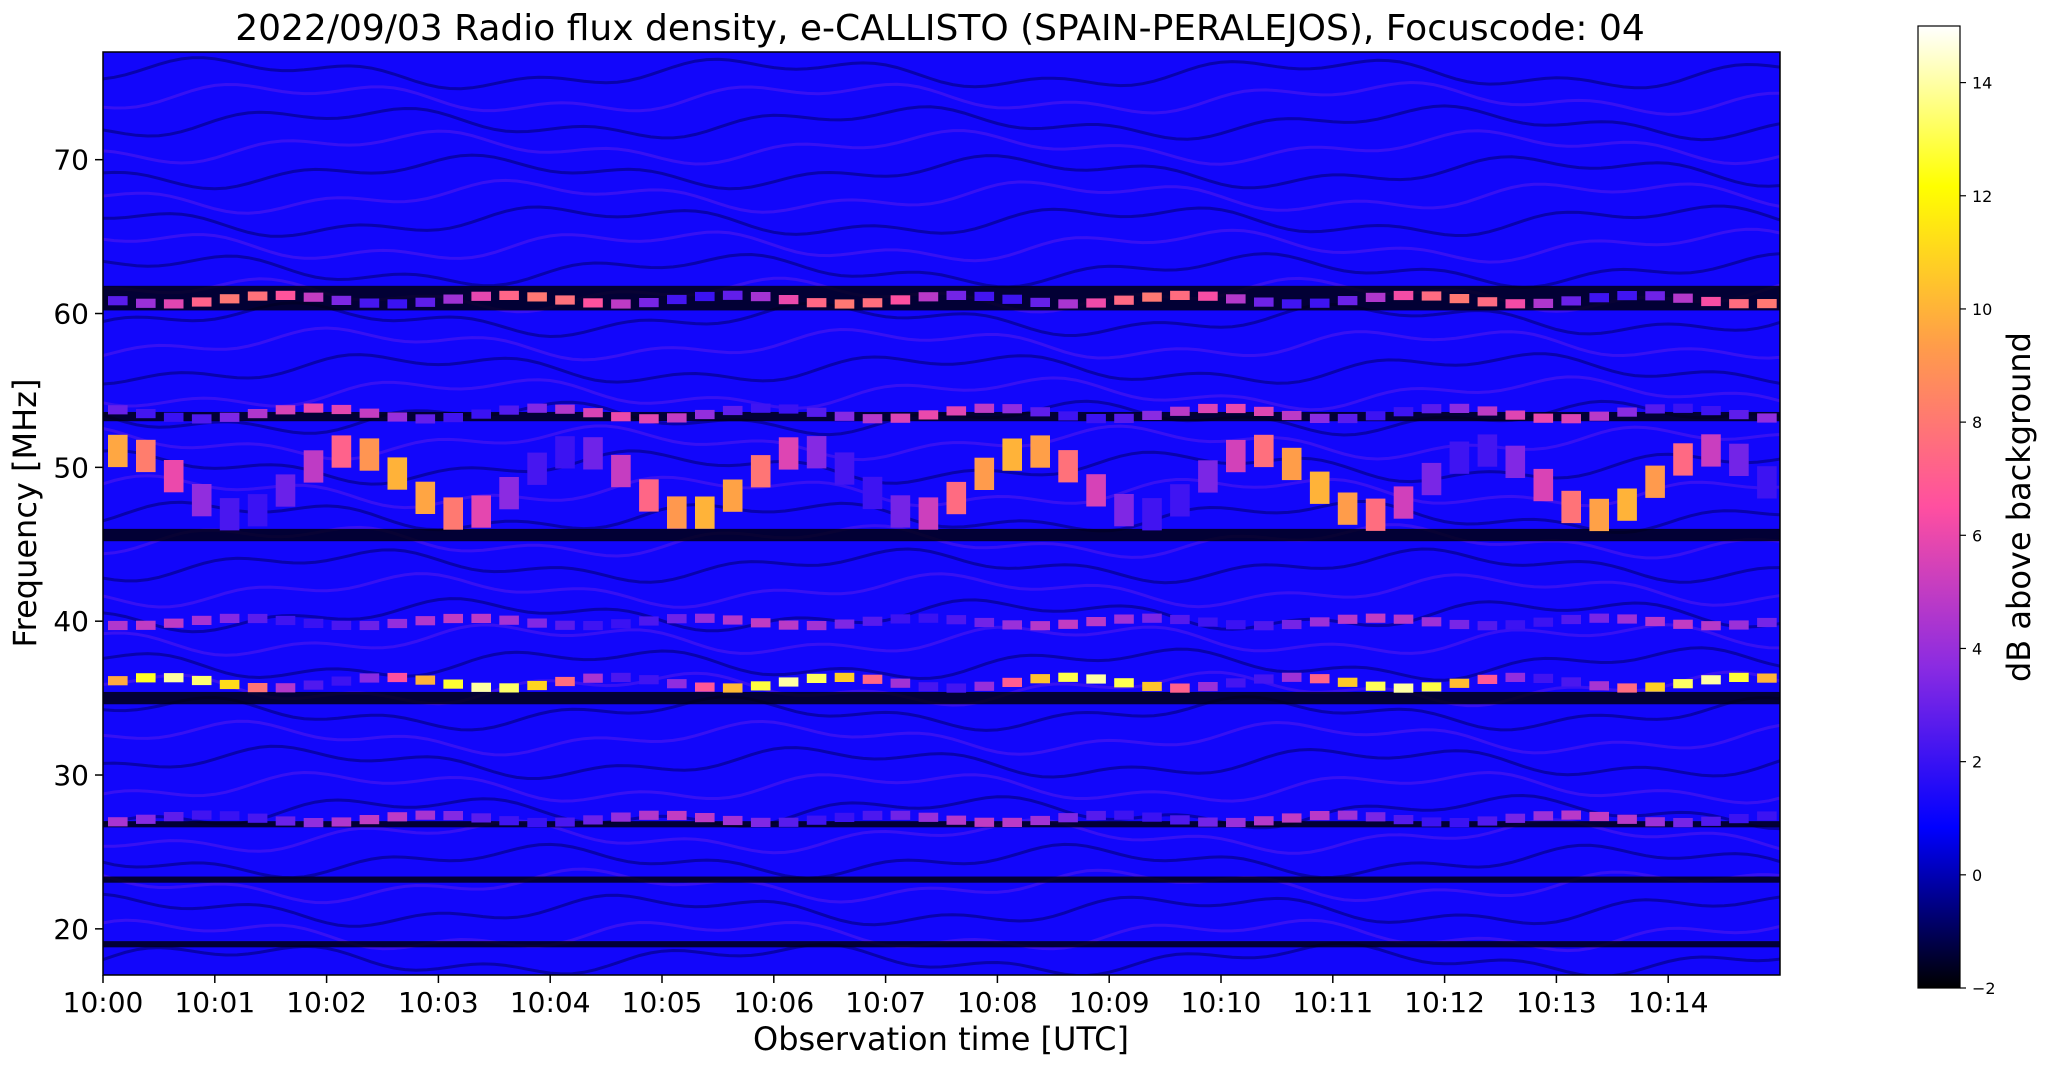  What do you see at coordinates (78, 545) in the screenshot?
I see `y-axis-ticks: 20 30 40 50 60 70` at bounding box center [78, 545].